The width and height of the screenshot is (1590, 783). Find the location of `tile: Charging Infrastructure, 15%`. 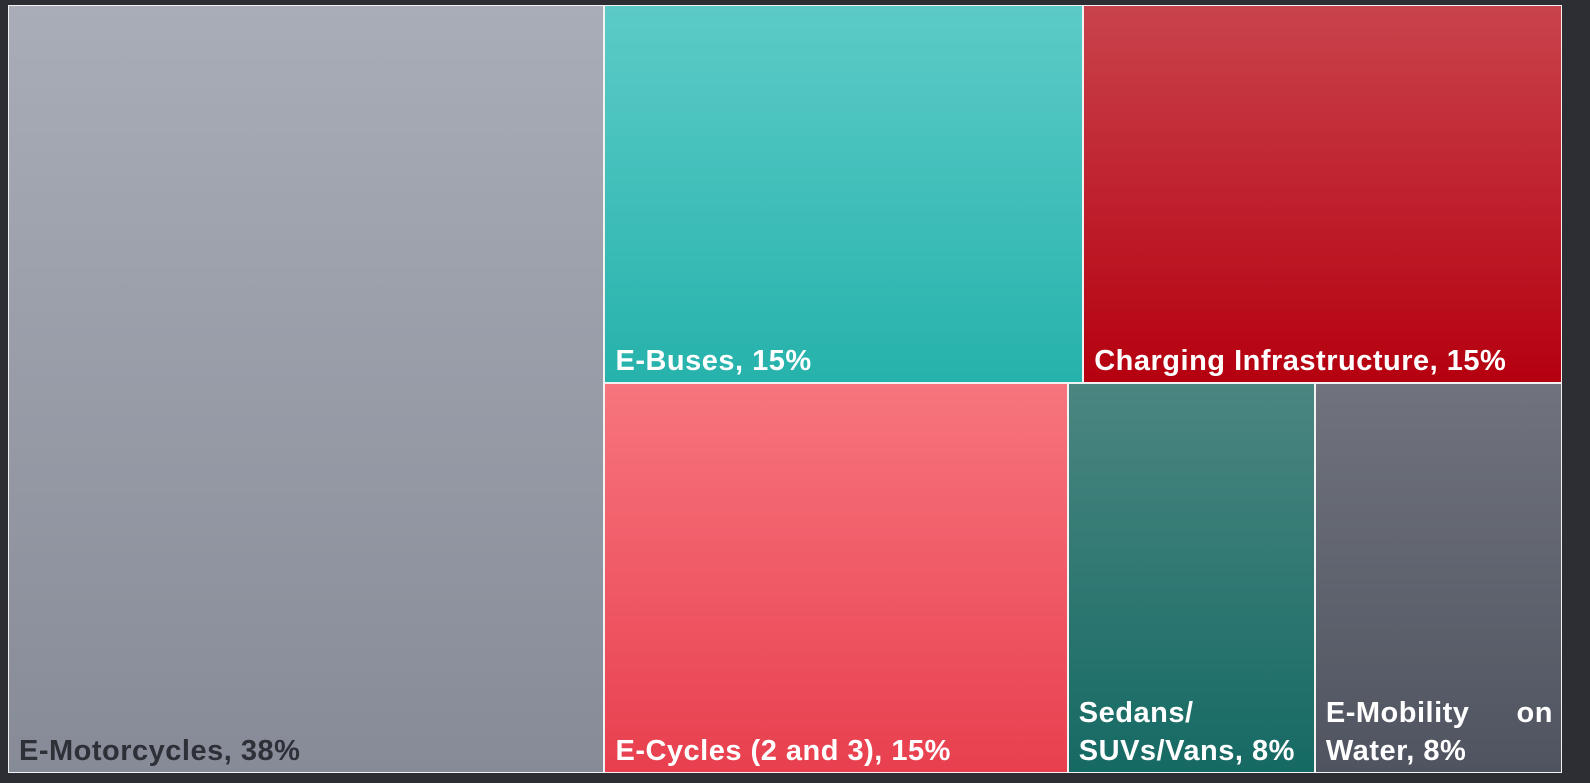

tile: Charging Infrastructure, 15% is located at coordinates (1322, 194).